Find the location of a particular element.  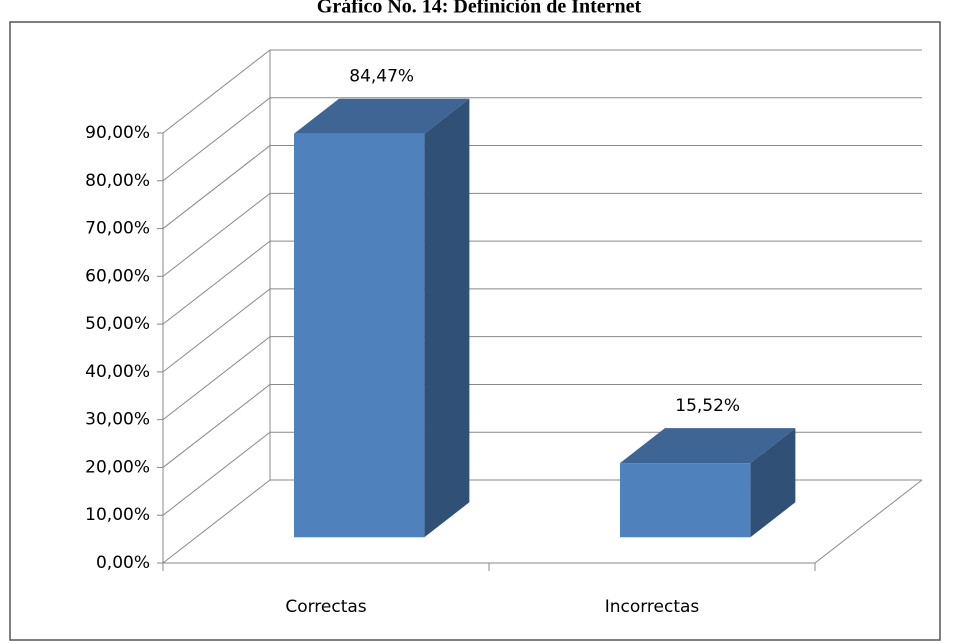

floor-right-edge is located at coordinates (868, 521).